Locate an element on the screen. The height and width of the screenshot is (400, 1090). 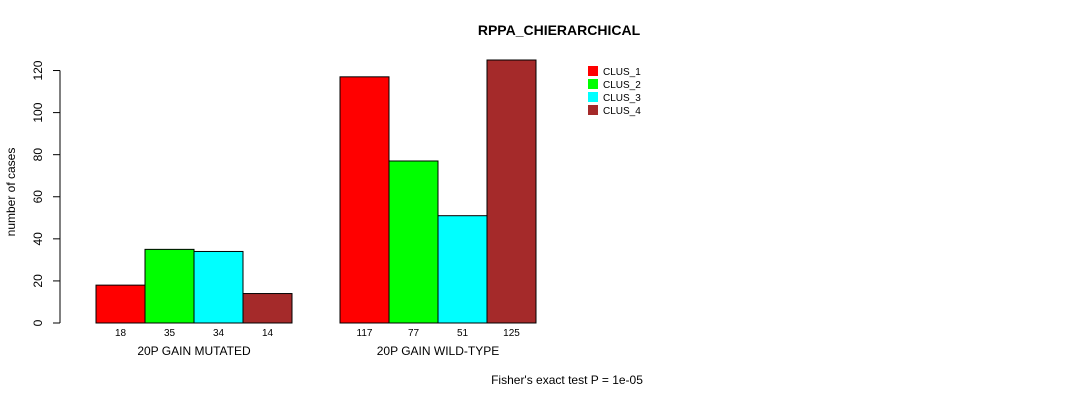
bar-value-label: 125 is located at coordinates (511, 333).